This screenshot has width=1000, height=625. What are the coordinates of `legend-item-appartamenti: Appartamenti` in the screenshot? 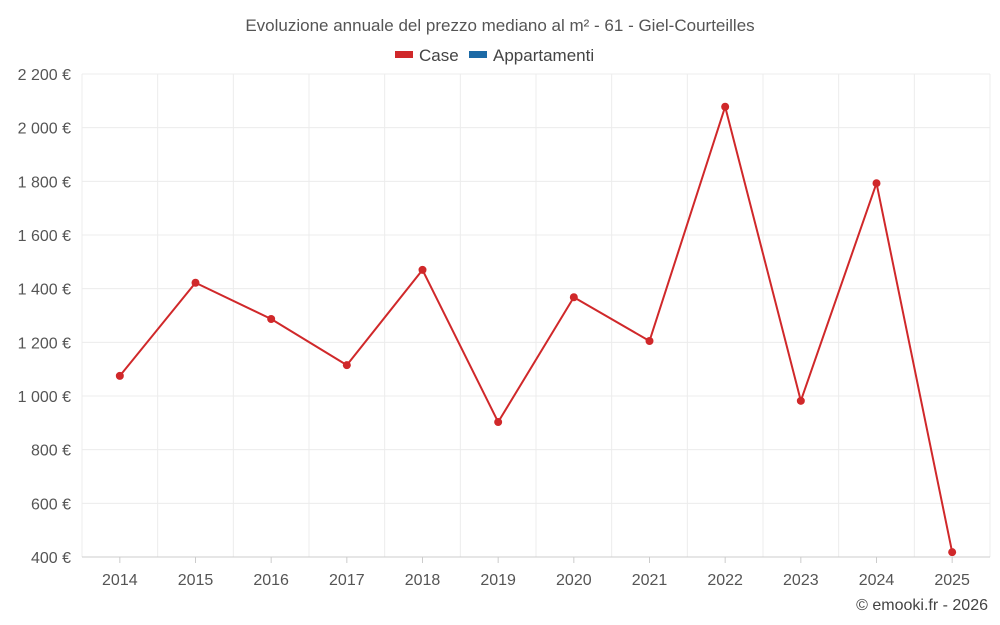 It's located at (531, 55).